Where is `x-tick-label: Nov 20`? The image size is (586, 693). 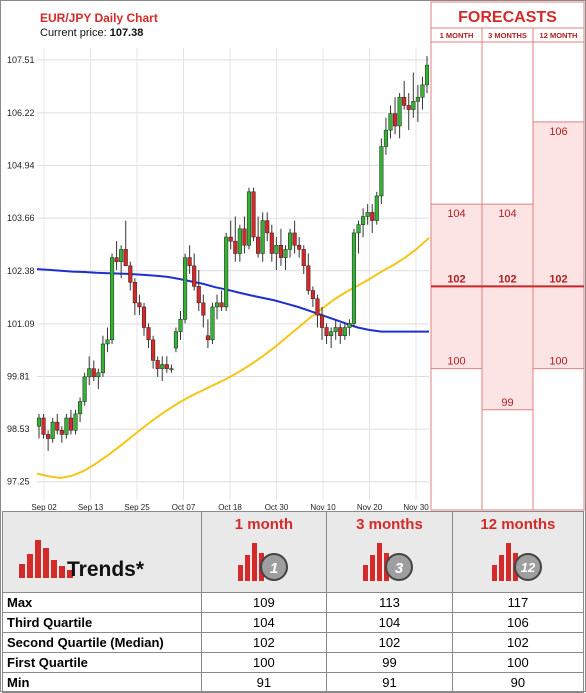 x-tick-label: Nov 20 is located at coordinates (370, 507).